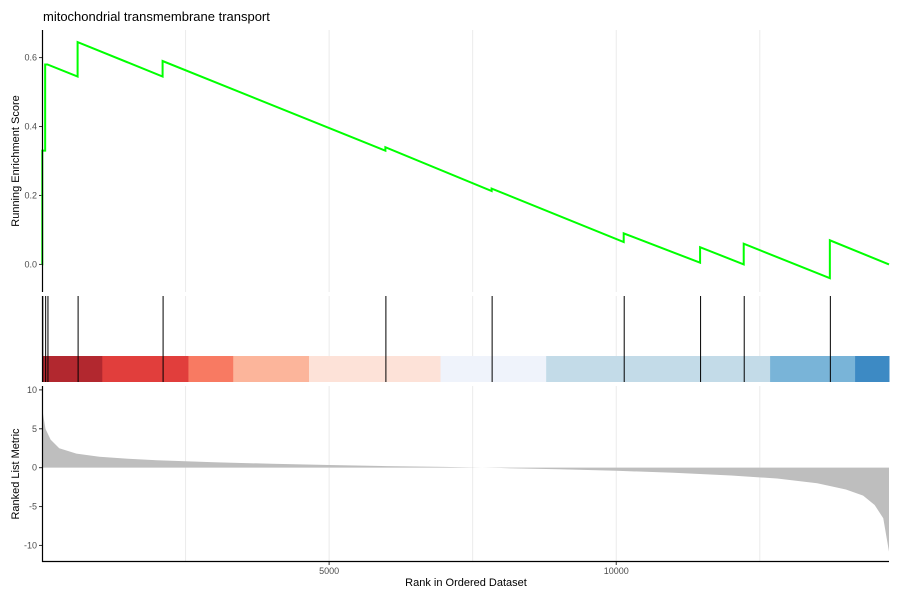  I want to click on ranked-metric-y-tick-label: -5, so click(33, 507).